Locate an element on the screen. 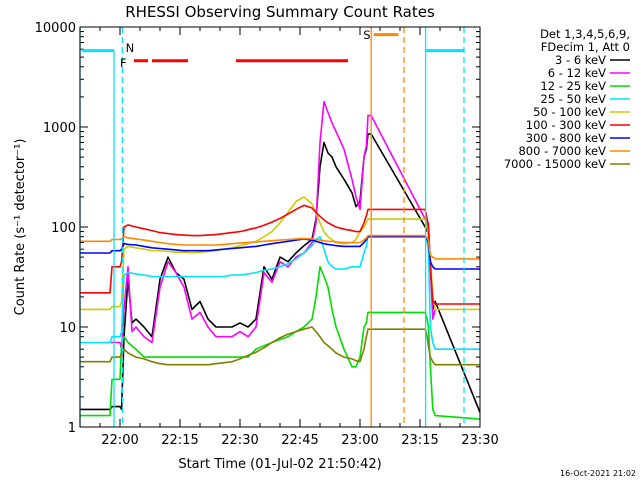  legend-entry-label: 25 - 50 keV is located at coordinates (573, 99).